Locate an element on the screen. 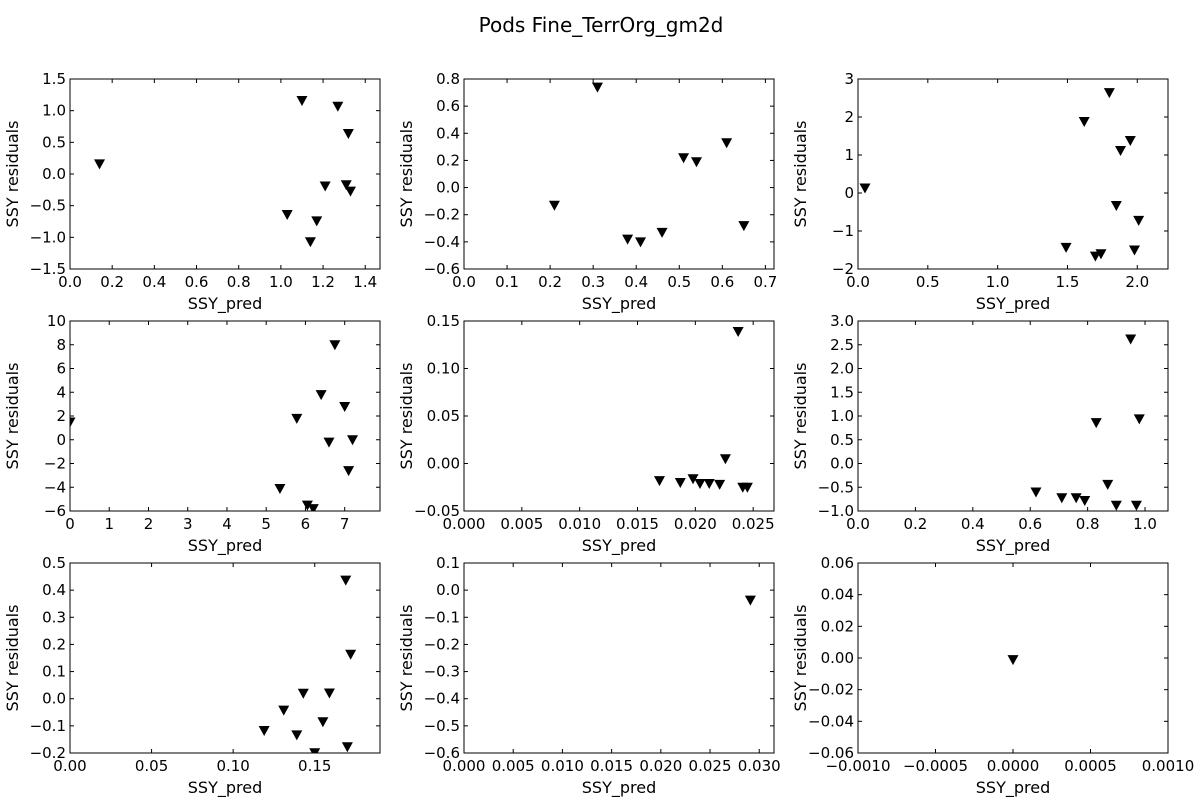 The height and width of the screenshot is (800, 1200). y-tick-label: −6 is located at coordinates (55, 511).